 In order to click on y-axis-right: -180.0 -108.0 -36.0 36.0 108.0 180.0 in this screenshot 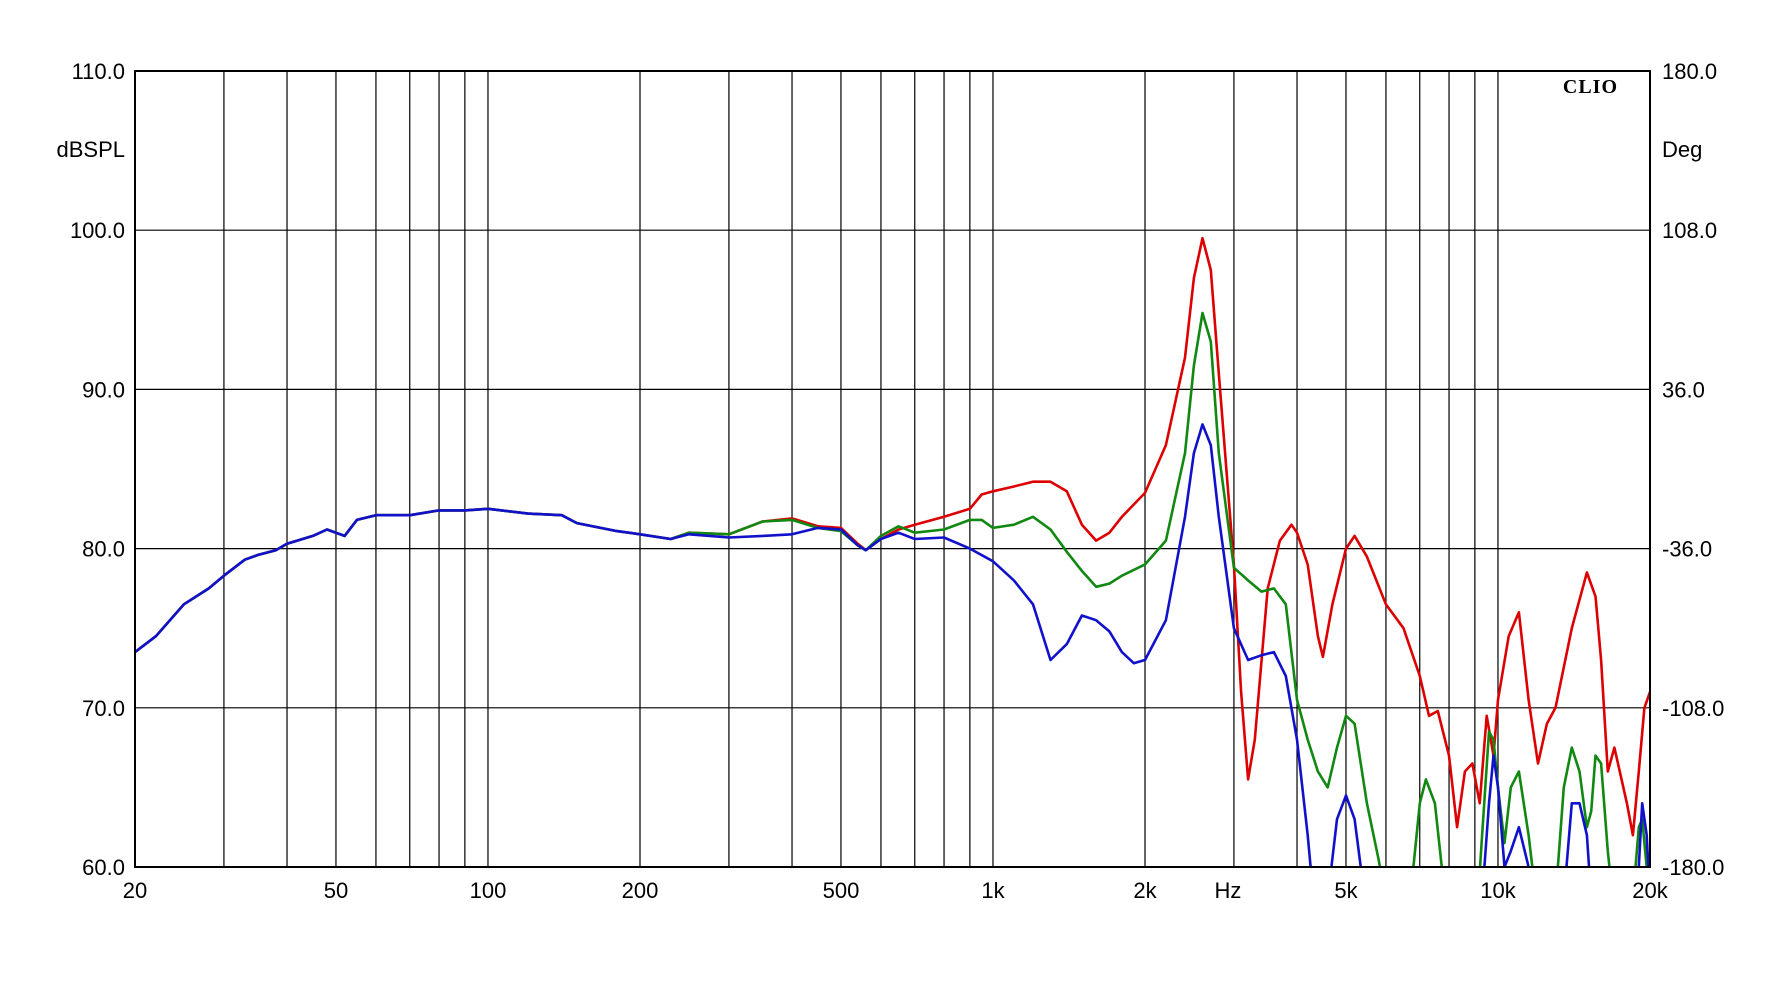, I will do `click(1693, 469)`.